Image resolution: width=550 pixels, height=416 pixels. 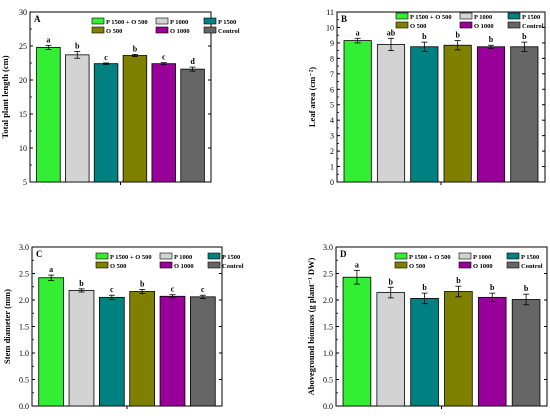 I want to click on y-tick-label: 8, so click(x=332, y=58).